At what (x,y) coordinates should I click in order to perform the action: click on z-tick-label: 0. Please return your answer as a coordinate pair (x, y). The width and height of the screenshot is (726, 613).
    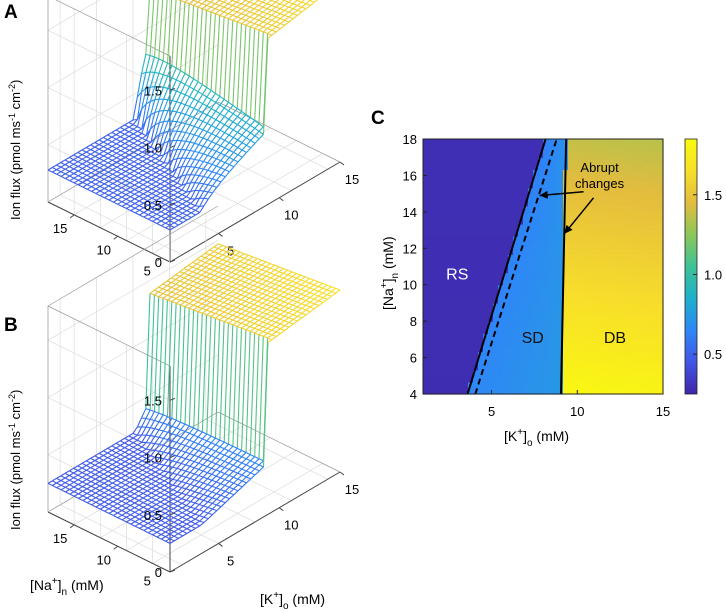
    Looking at the image, I should click on (158, 572).